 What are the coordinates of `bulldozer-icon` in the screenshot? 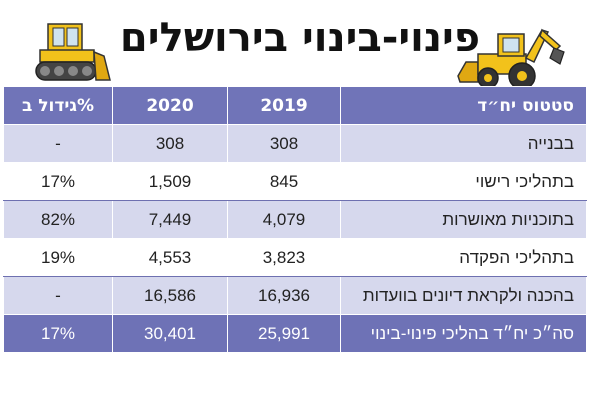 It's located at (73, 52).